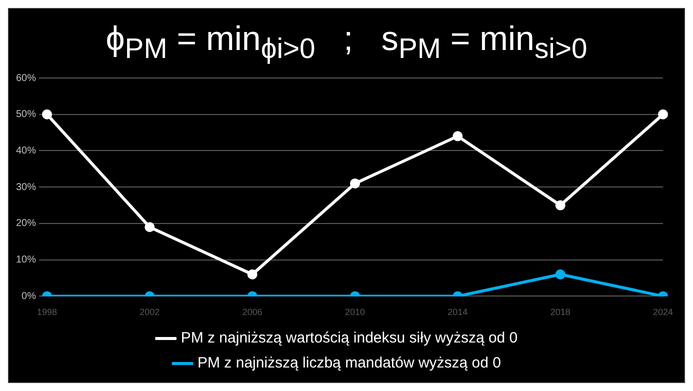 The width and height of the screenshot is (693, 391). What do you see at coordinates (26, 150) in the screenshot?
I see `y-tick-label: 40%` at bounding box center [26, 150].